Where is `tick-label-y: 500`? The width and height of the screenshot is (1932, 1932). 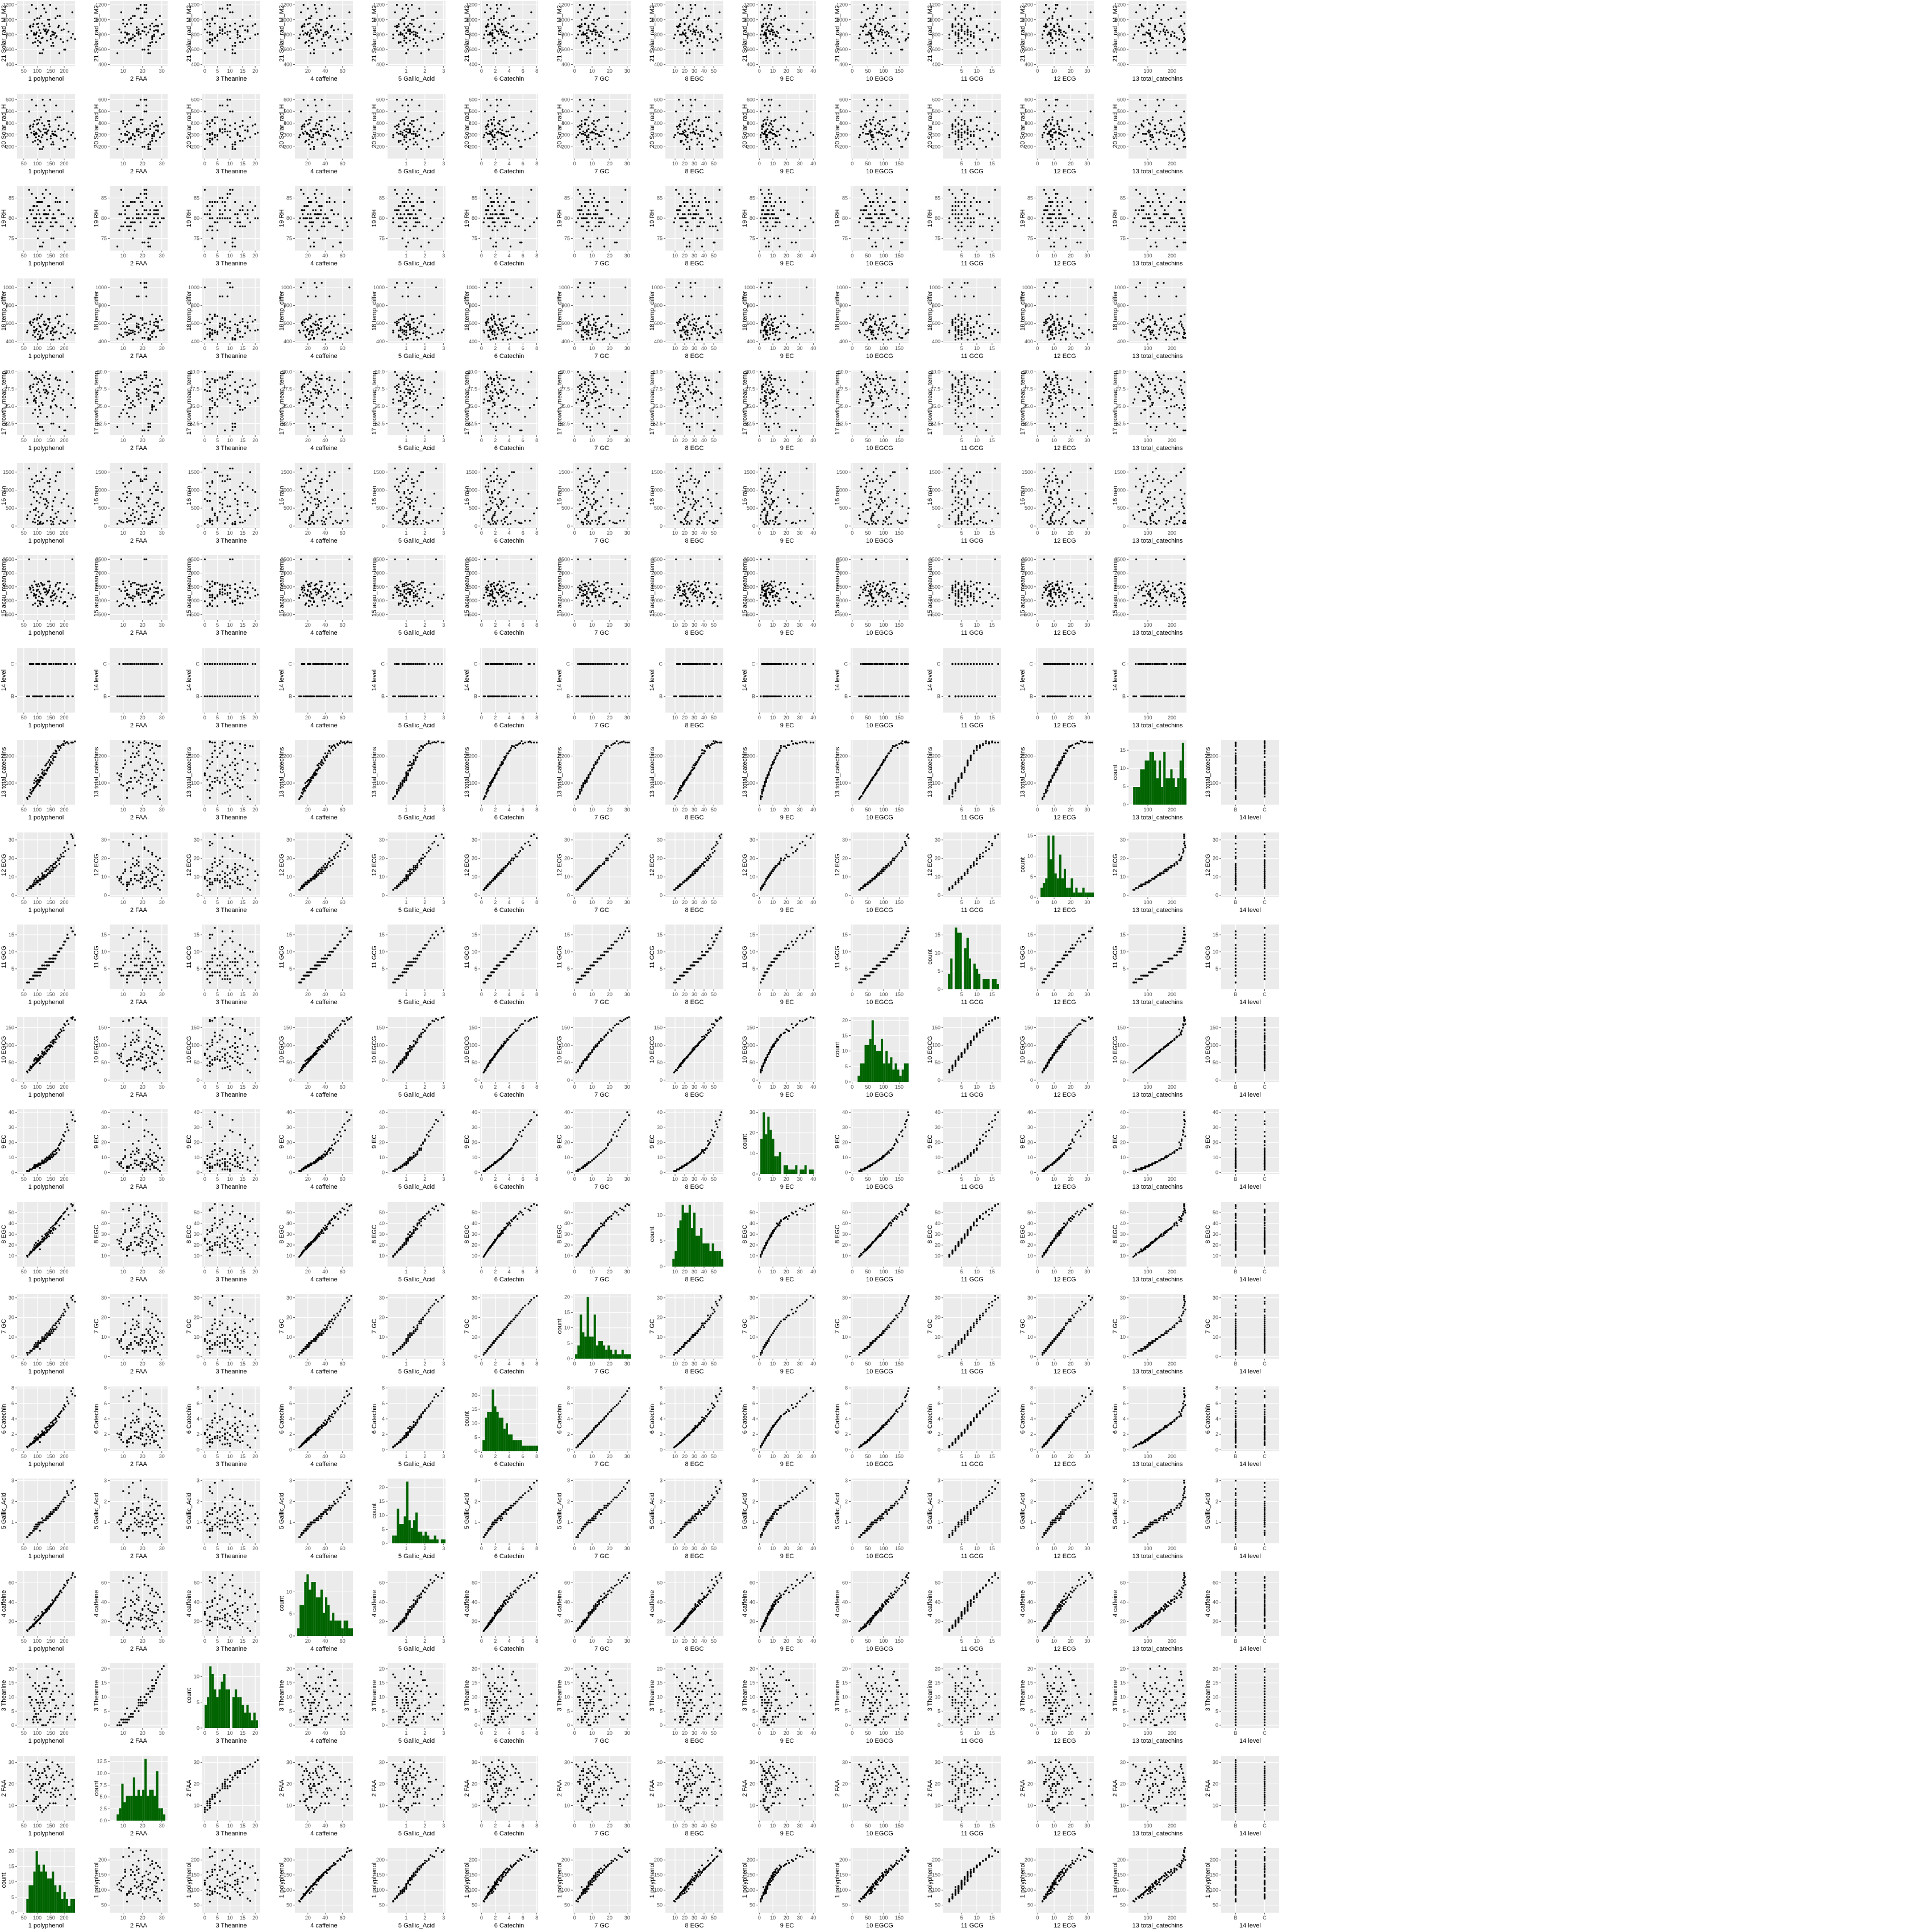 tick-label-y: 500 is located at coordinates (1121, 111).